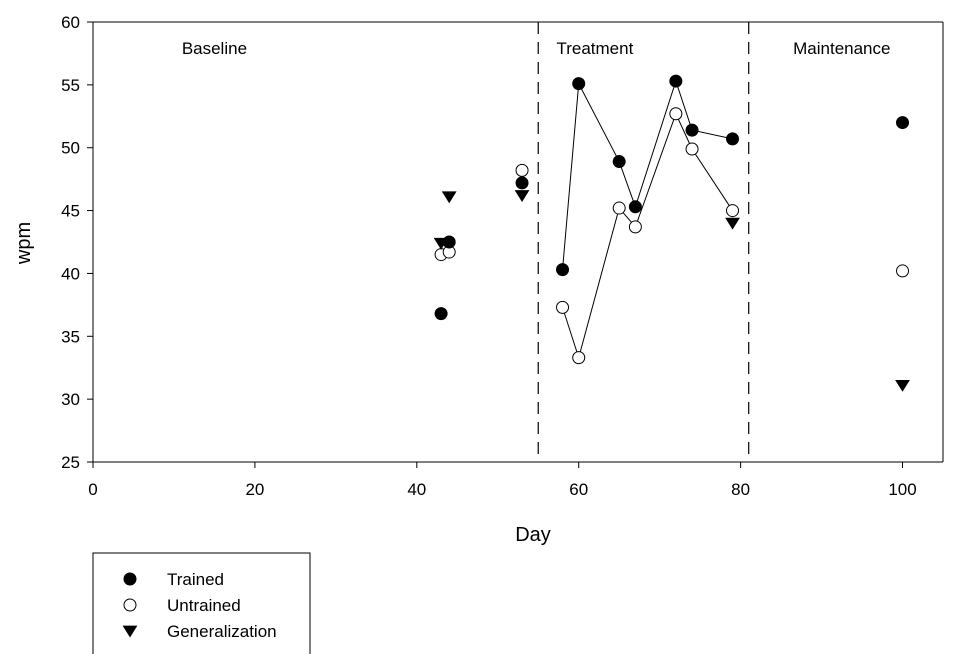 This screenshot has width=961, height=654. I want to click on phase-lines, so click(643, 242).